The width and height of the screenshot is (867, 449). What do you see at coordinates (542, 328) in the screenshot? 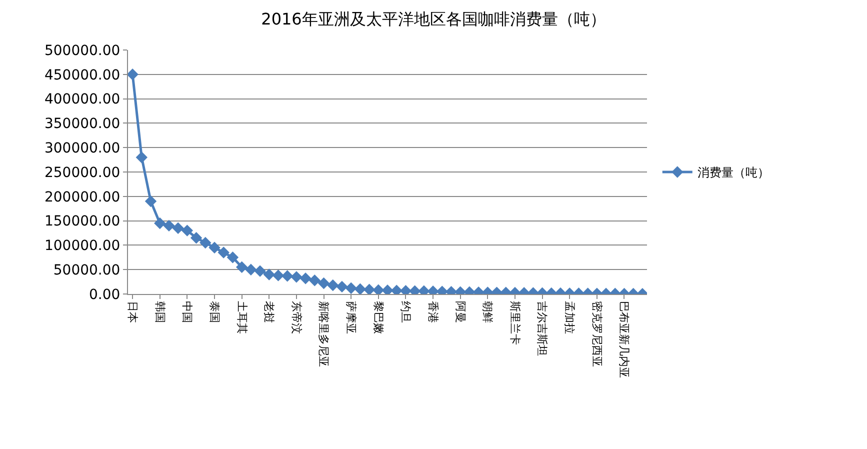
I see `x-tick-label: 吉尔吉斯坦` at bounding box center [542, 328].